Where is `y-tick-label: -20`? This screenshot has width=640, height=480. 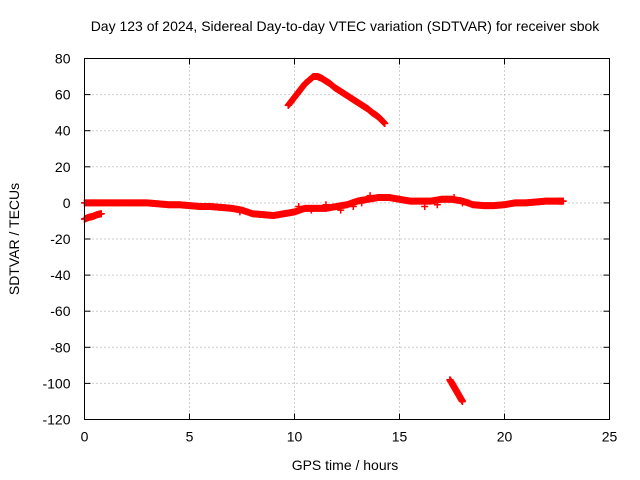 y-tick-label: -20 is located at coordinates (60, 239).